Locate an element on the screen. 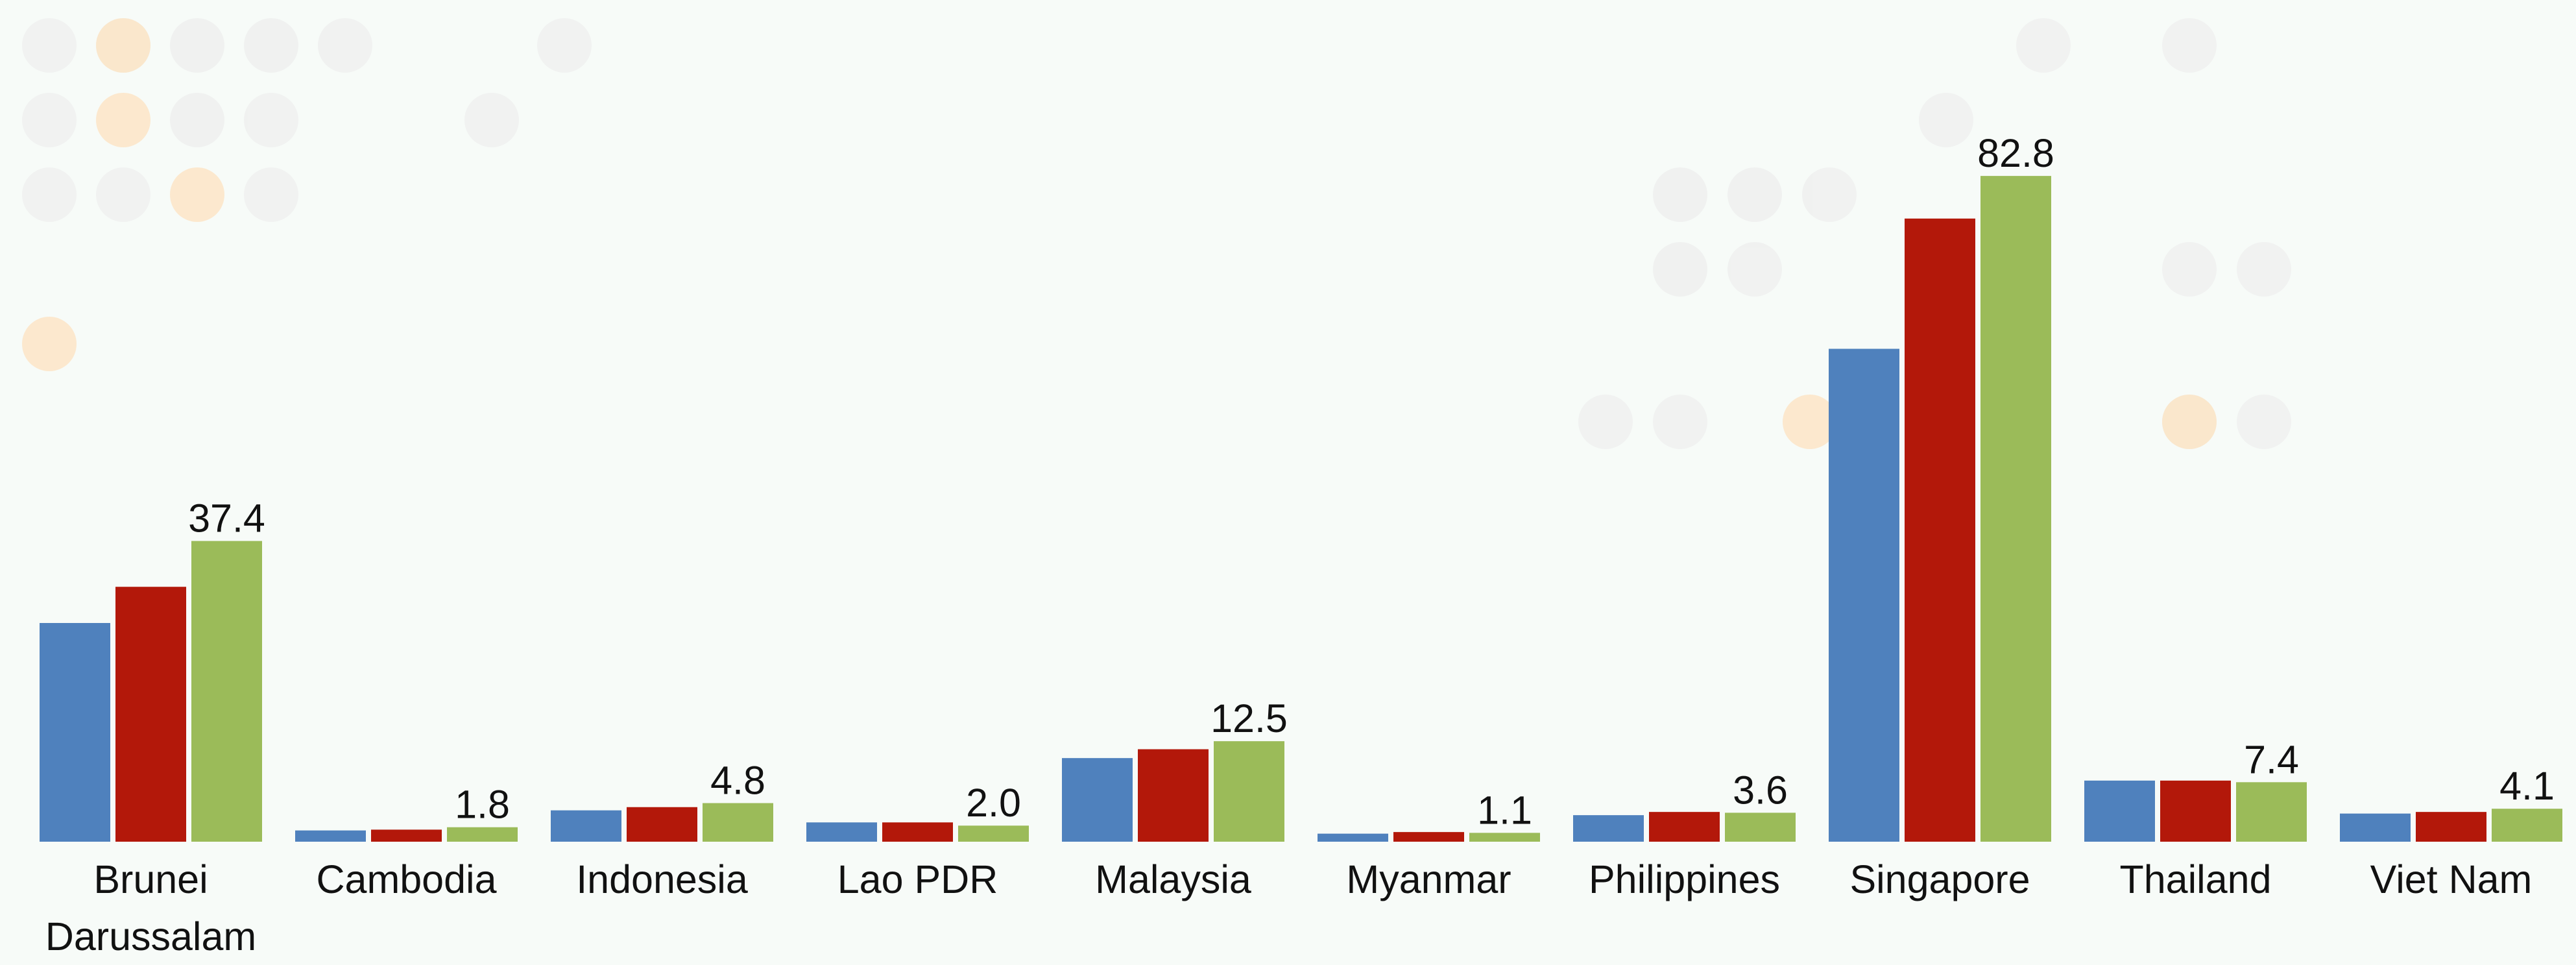 The image size is (2576, 965). x-tick-label: Myanmar is located at coordinates (1428, 879).